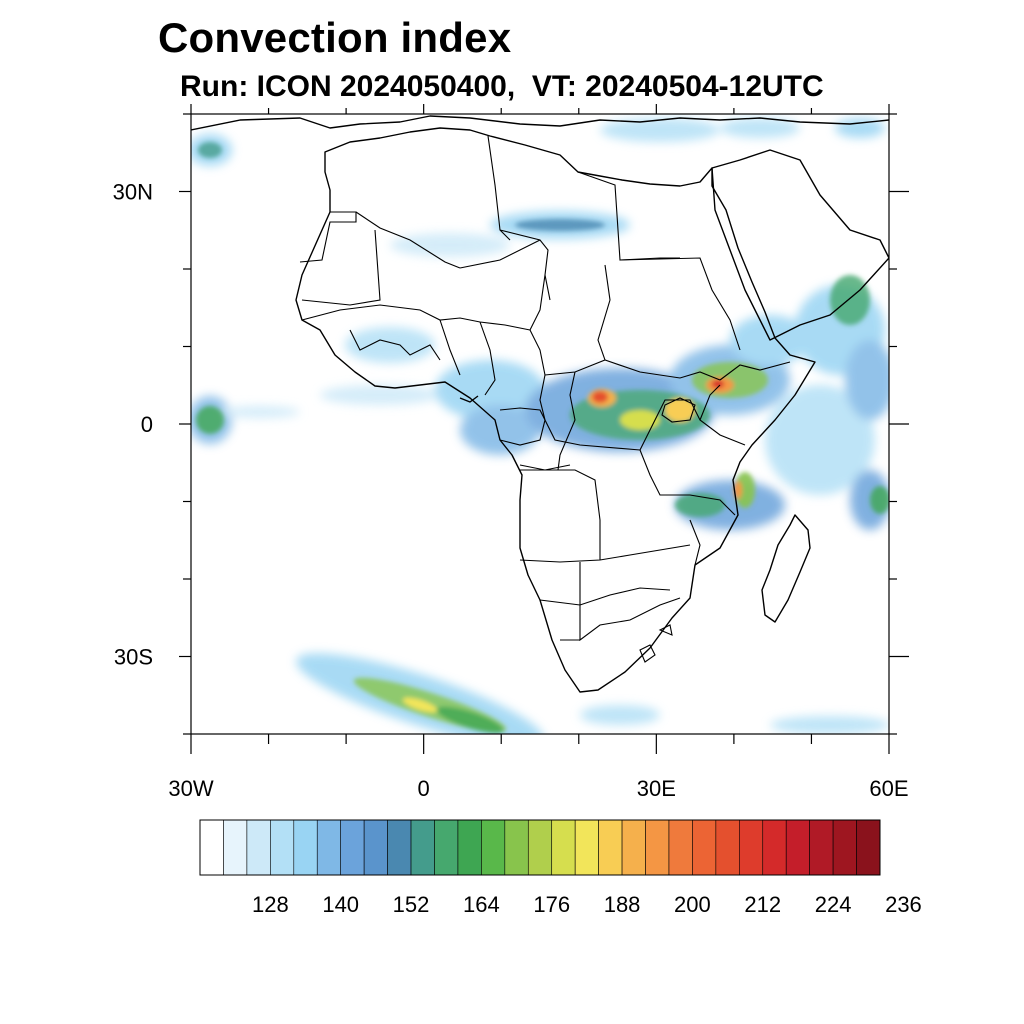  Describe the element at coordinates (335, 37) in the screenshot. I see `map-title: Convection index` at that location.